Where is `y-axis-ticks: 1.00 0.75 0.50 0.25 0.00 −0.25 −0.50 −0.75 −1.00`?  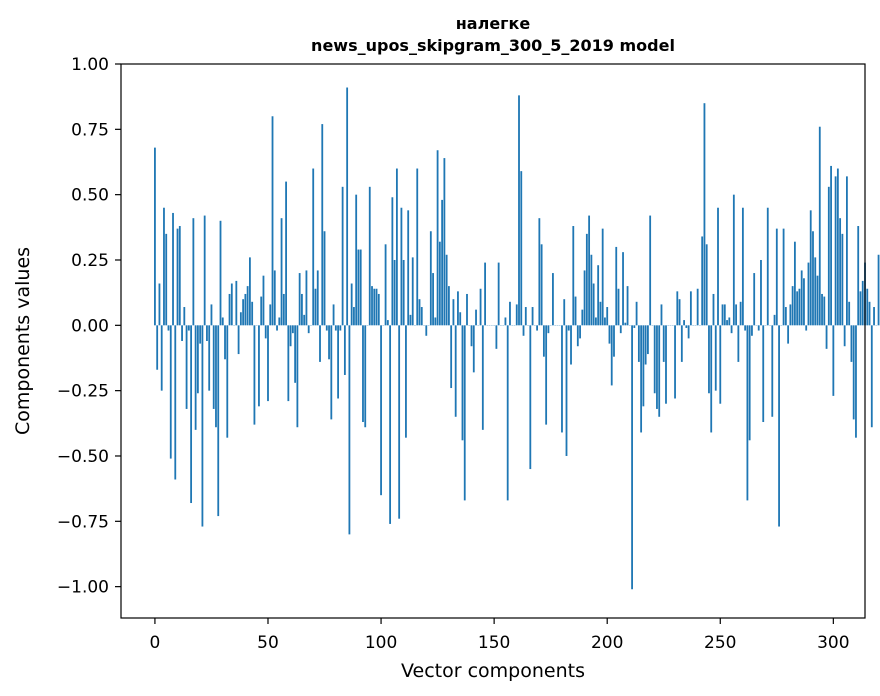
y-axis-ticks: 1.00 0.75 0.50 0.25 0.00 −0.25 −0.50 −0.75 −1.00 is located at coordinates (89, 326).